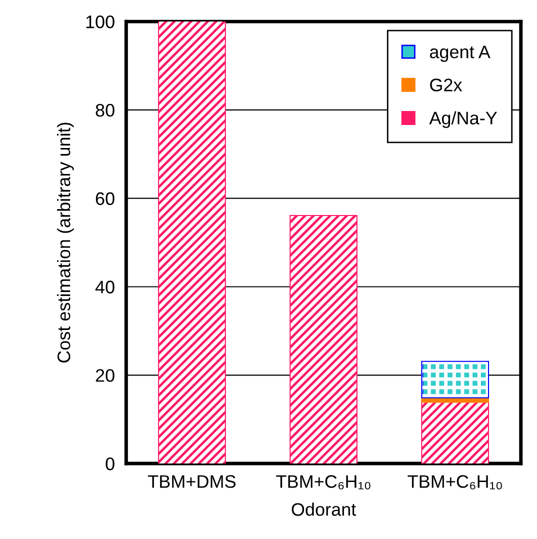 Image resolution: width=537 pixels, height=539 pixels. What do you see at coordinates (446, 85) in the screenshot?
I see `legend-label: G2x` at bounding box center [446, 85].